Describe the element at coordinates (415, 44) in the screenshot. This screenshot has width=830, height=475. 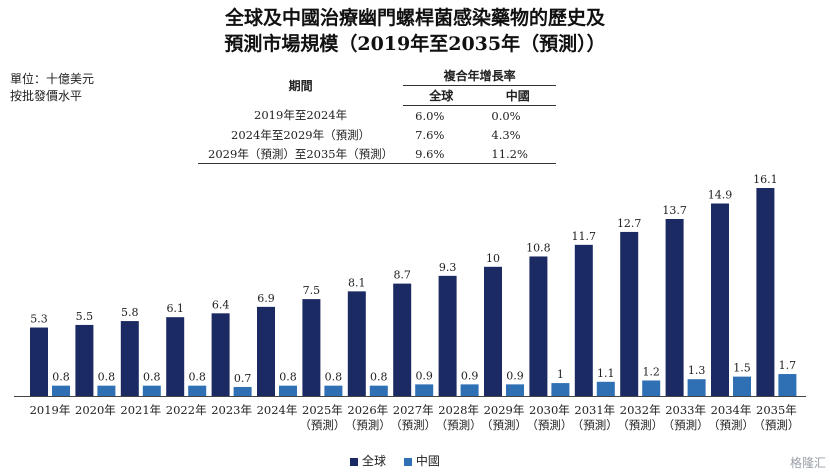
I see `chart-title-line-2: 預測市場規模（2019年至2035年（預測））` at that location.